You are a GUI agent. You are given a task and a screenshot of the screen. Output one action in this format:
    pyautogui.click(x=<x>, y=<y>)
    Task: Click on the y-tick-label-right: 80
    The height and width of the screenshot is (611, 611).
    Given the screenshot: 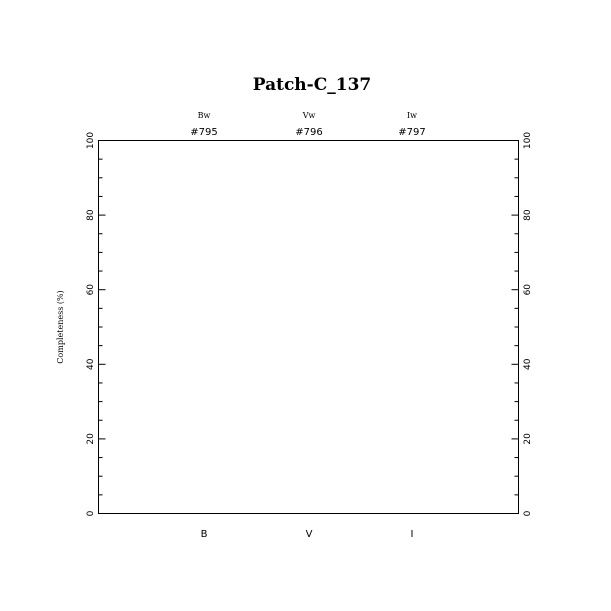 What is the action you would take?
    pyautogui.click(x=528, y=215)
    